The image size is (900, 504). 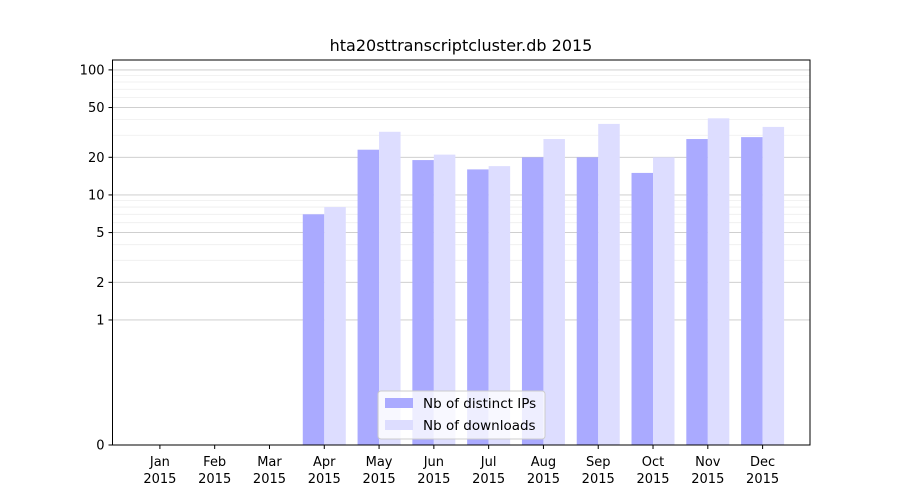 I want to click on x-tick-label-month: Aug, so click(x=543, y=462).